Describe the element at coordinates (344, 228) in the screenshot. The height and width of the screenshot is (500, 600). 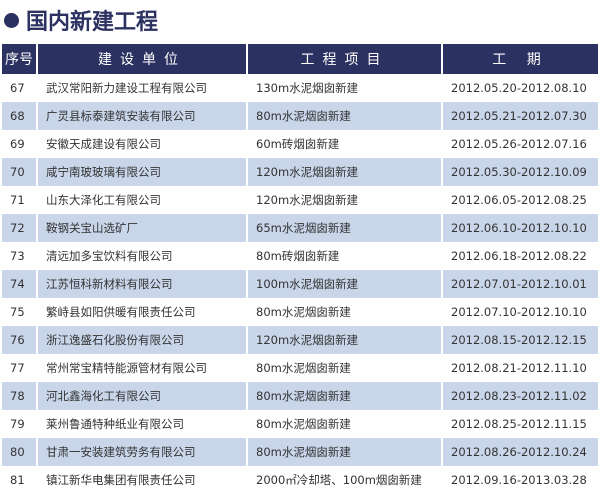
I see `row-project: 65m水泥烟囱新建` at that location.